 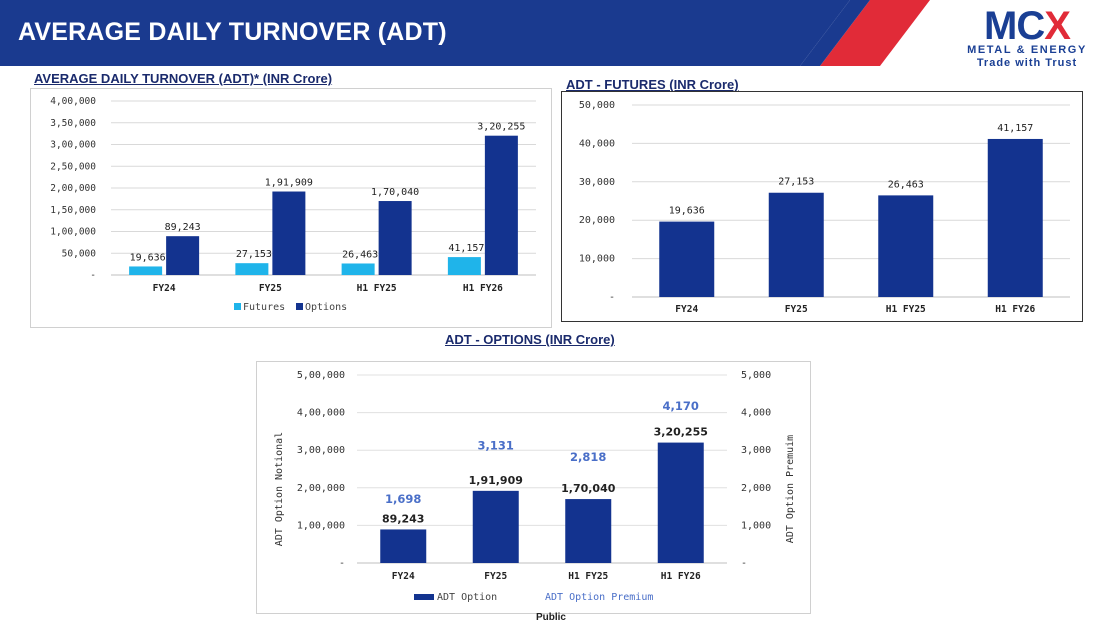 What do you see at coordinates (403, 546) in the screenshot?
I see `bar-option-fy24` at bounding box center [403, 546].